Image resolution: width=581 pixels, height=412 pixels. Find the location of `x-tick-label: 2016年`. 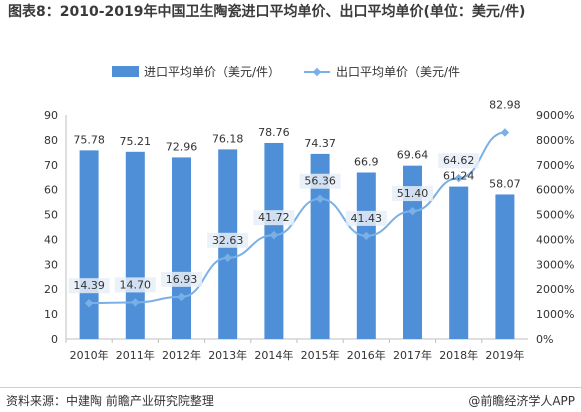

x-tick-label: 2016年 is located at coordinates (366, 355).